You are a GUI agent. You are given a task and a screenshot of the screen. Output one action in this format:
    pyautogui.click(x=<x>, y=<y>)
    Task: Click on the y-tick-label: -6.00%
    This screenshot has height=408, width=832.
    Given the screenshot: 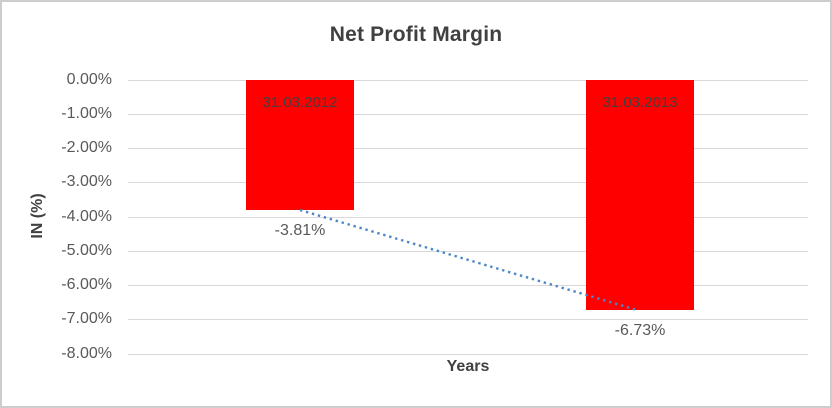 What is the action you would take?
    pyautogui.click(x=86, y=284)
    